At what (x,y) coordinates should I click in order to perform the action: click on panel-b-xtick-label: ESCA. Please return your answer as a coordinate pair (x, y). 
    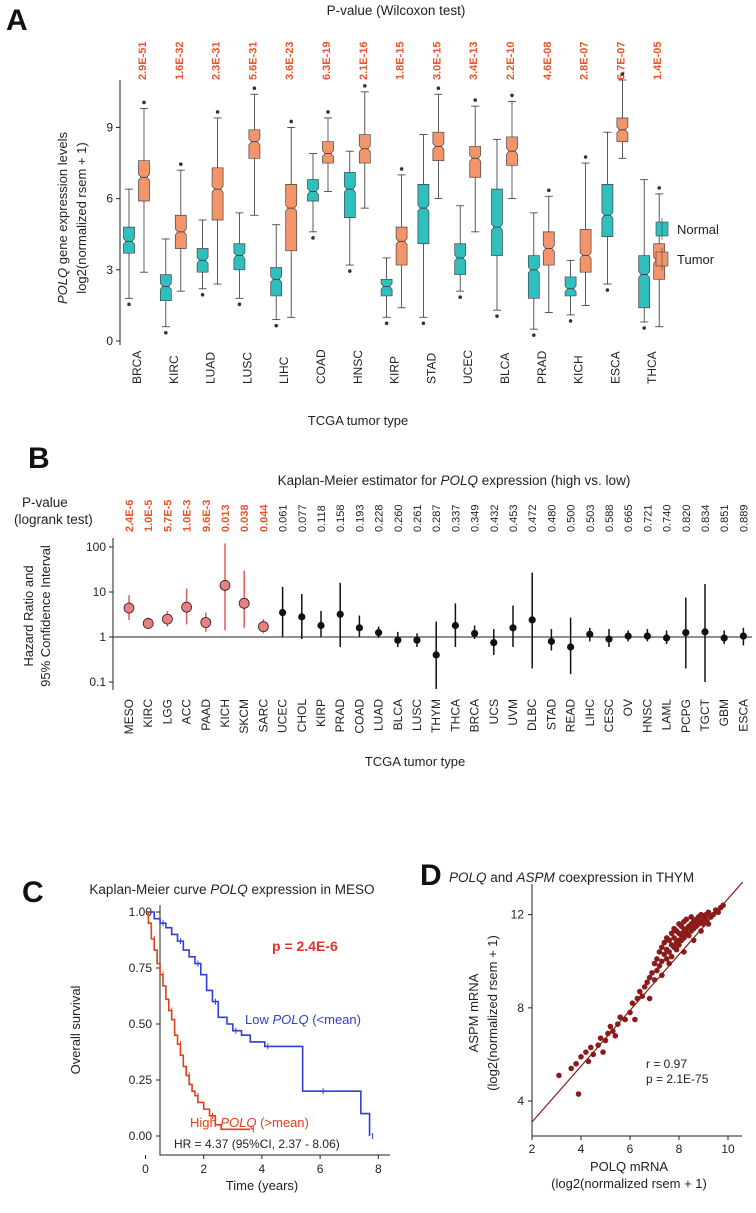
    Looking at the image, I should click on (743, 715).